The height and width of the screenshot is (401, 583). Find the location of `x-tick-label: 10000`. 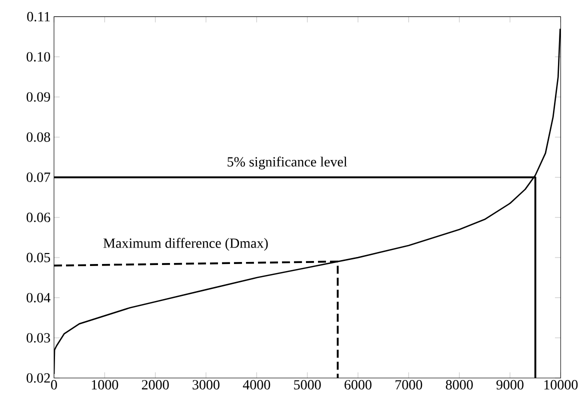

x-tick-label: 10000 is located at coordinates (561, 385).